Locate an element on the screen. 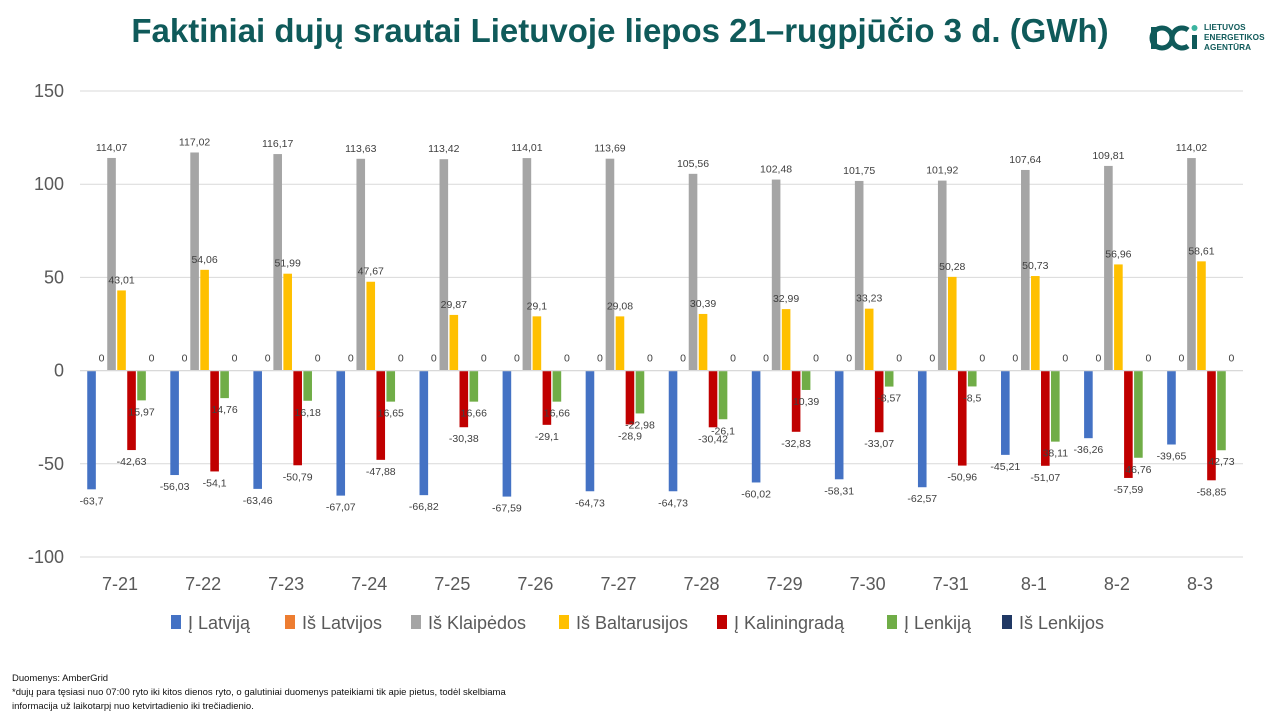 This screenshot has width=1280, height=720. legend-label: Iš Baltarusijos is located at coordinates (632, 623).